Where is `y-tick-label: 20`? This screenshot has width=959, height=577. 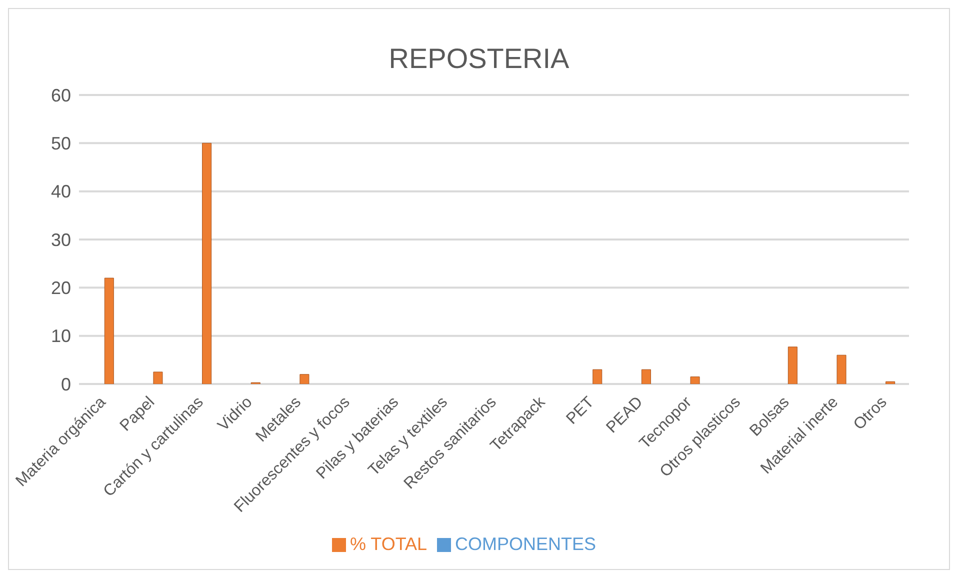 y-tick-label: 20 is located at coordinates (60, 288).